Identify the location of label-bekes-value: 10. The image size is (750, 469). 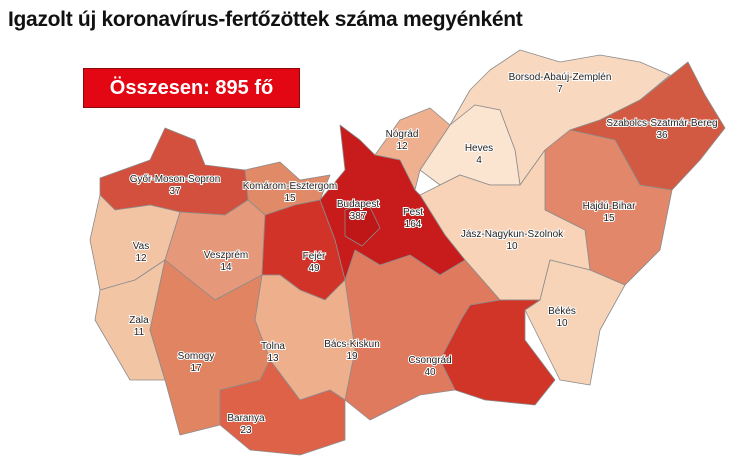
(562, 323).